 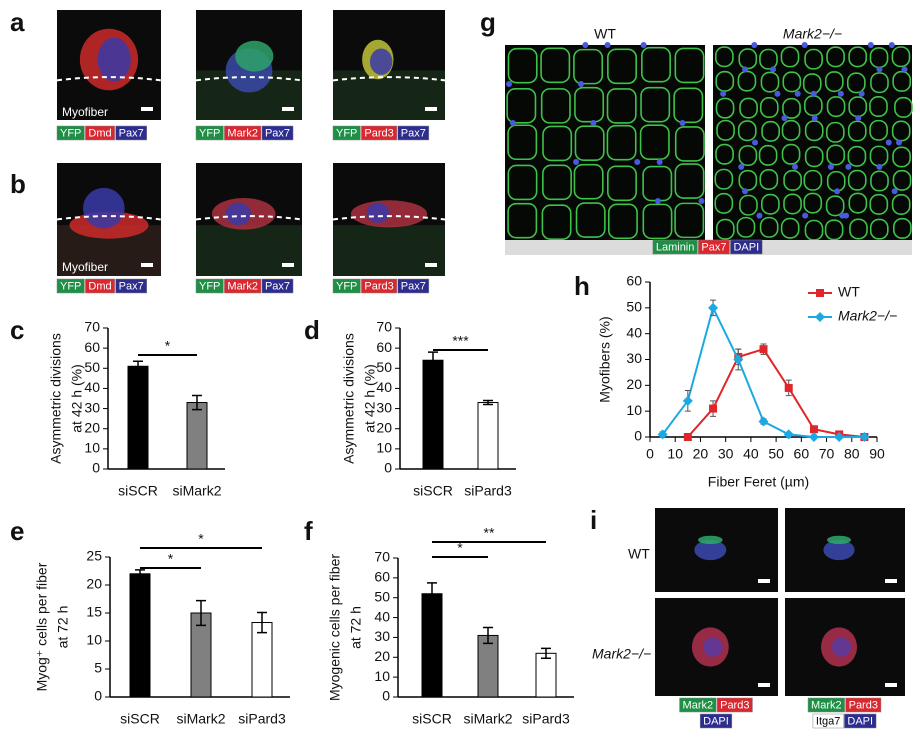 What do you see at coordinates (546, 719) in the screenshot?
I see `x-tick-label: siPard3` at bounding box center [546, 719].